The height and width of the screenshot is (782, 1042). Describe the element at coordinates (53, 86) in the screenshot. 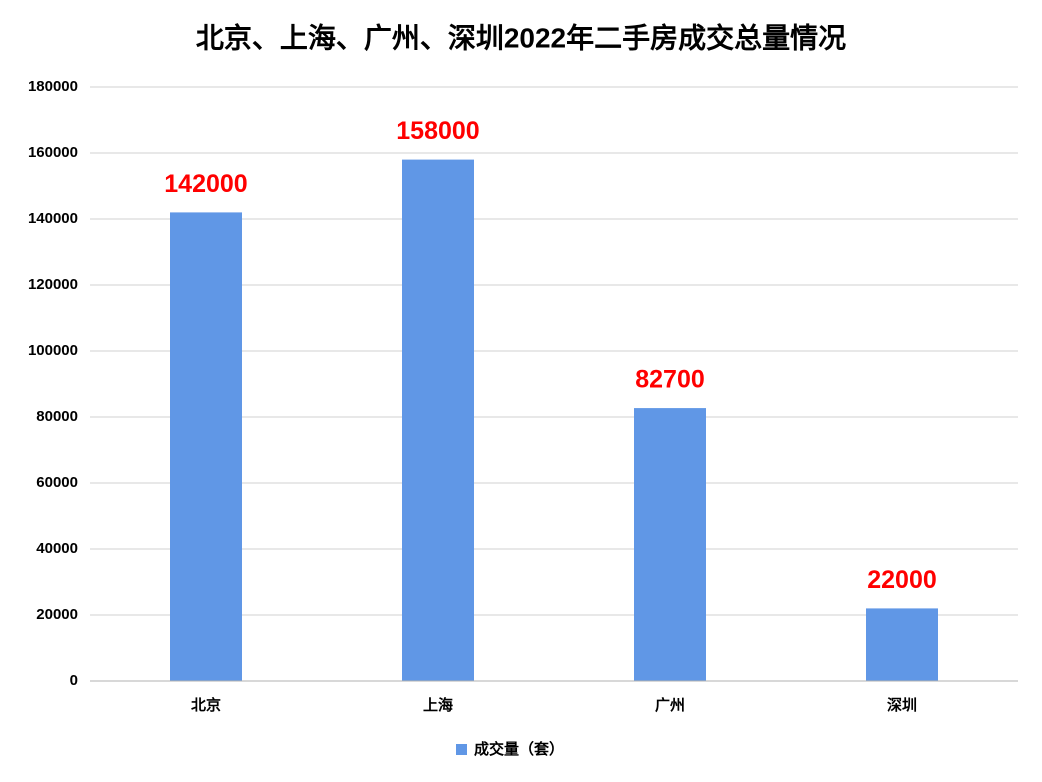

I see `y-tick-label: 180000` at that location.